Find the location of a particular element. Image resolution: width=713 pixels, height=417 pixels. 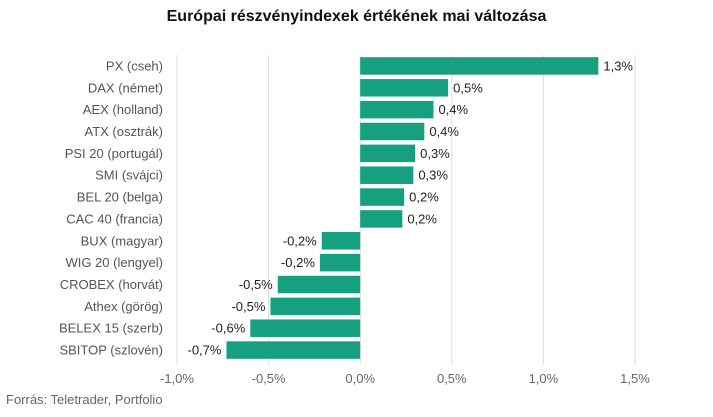

data-label: -0,7% is located at coordinates (204, 350).